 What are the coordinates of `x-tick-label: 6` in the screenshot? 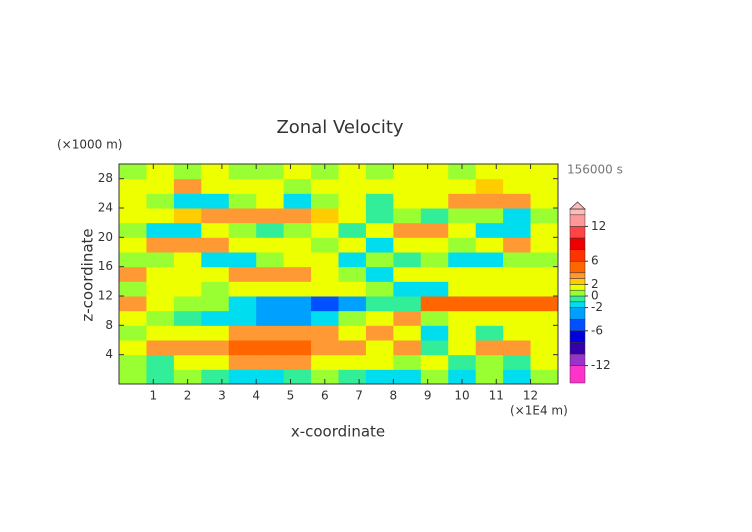 It's located at (325, 396).